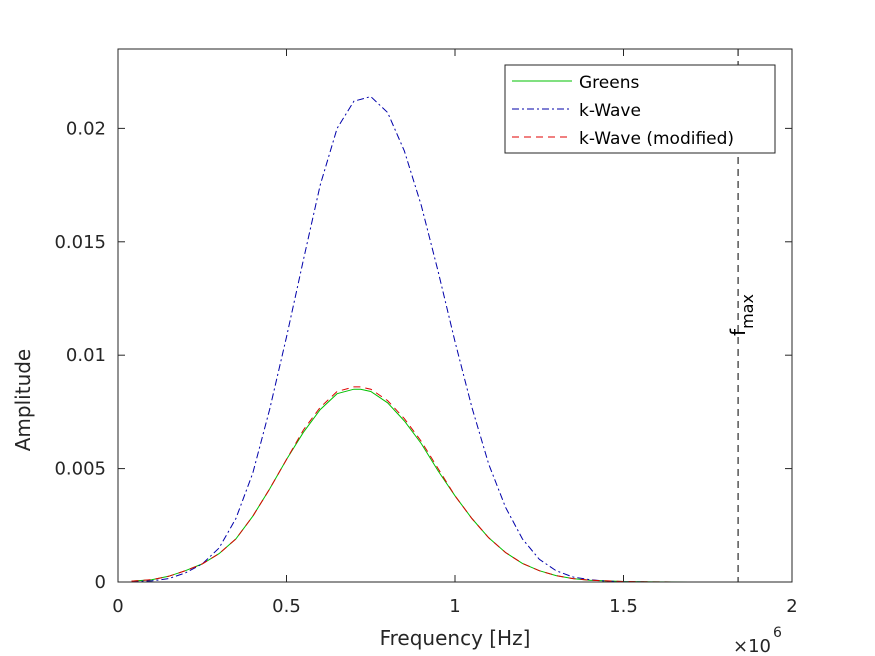 This screenshot has height=656, width=875. Describe the element at coordinates (117, 606) in the screenshot. I see `x-tick-label: 0` at that location.